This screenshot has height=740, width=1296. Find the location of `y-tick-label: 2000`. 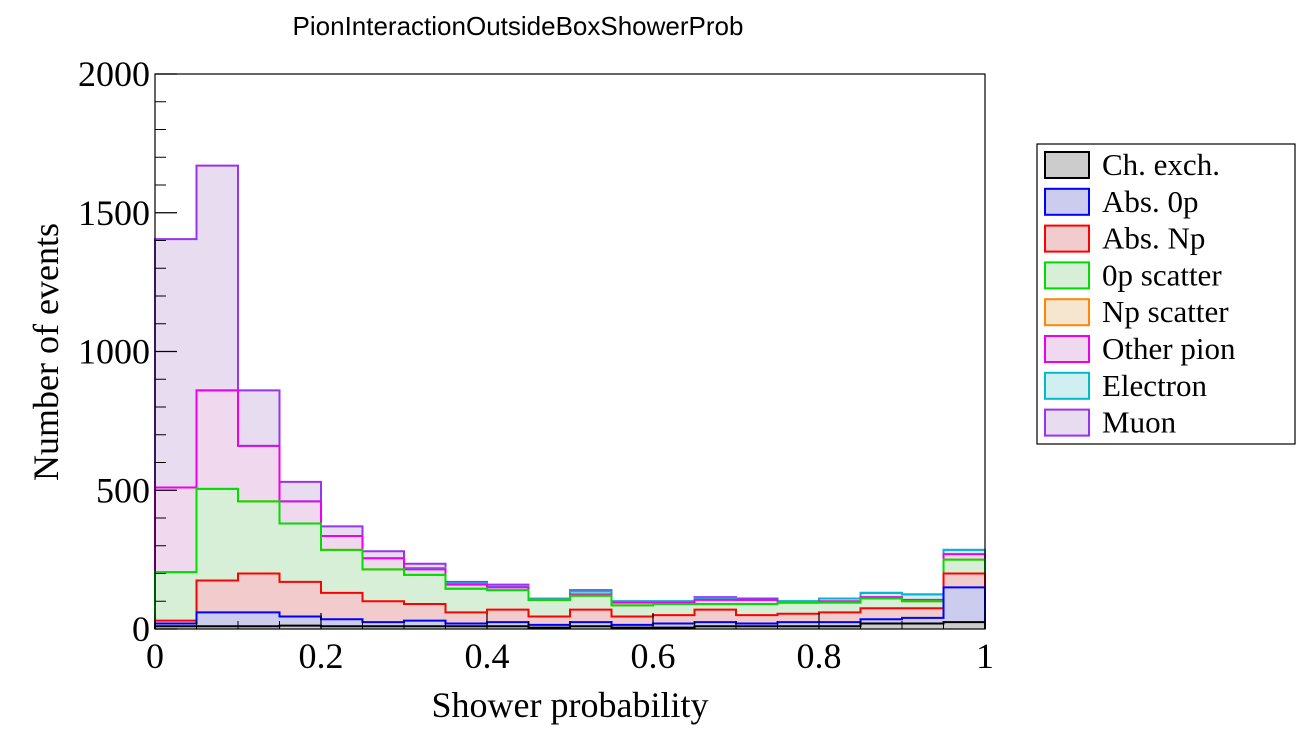

y-tick-label: 2000 is located at coordinates (114, 74).